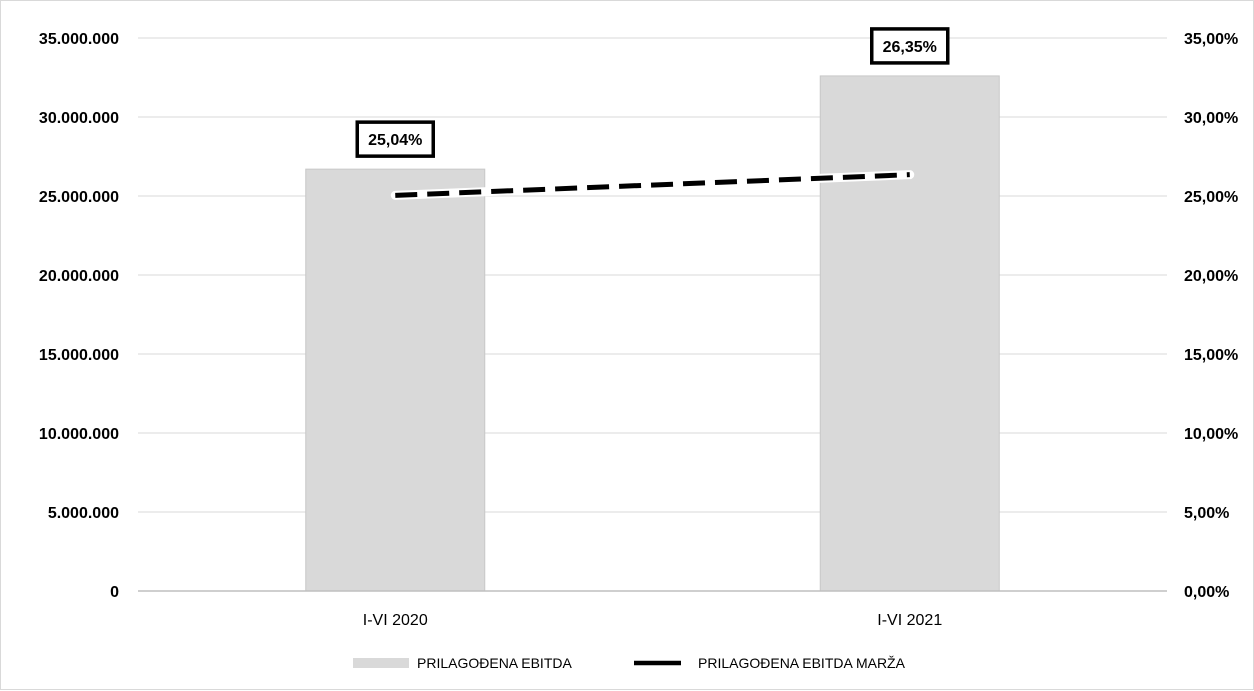 The height and width of the screenshot is (691, 1254). I want to click on y-left-tick-label: 30.000.000, so click(79, 118).